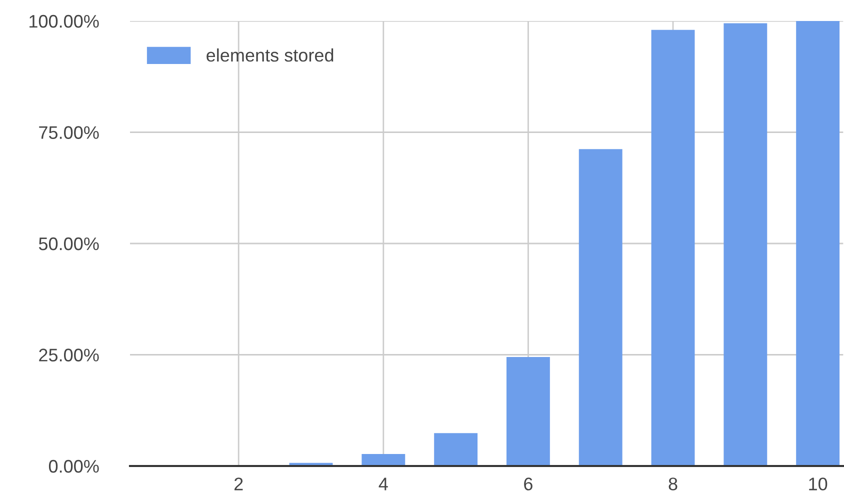 The image size is (844, 502). Describe the element at coordinates (383, 484) in the screenshot. I see `x-tick-label: 4` at that location.